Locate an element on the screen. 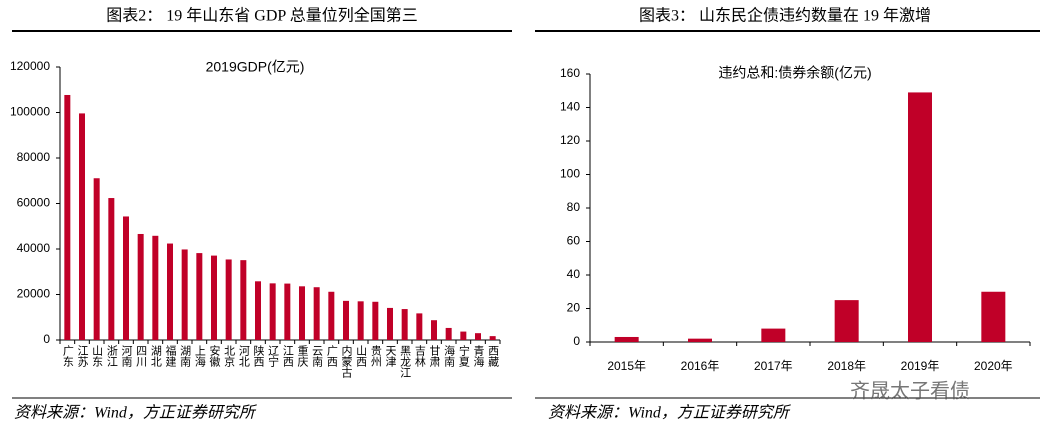 The height and width of the screenshot is (437, 1044). x-tick-label: 江苏 is located at coordinates (82, 356).